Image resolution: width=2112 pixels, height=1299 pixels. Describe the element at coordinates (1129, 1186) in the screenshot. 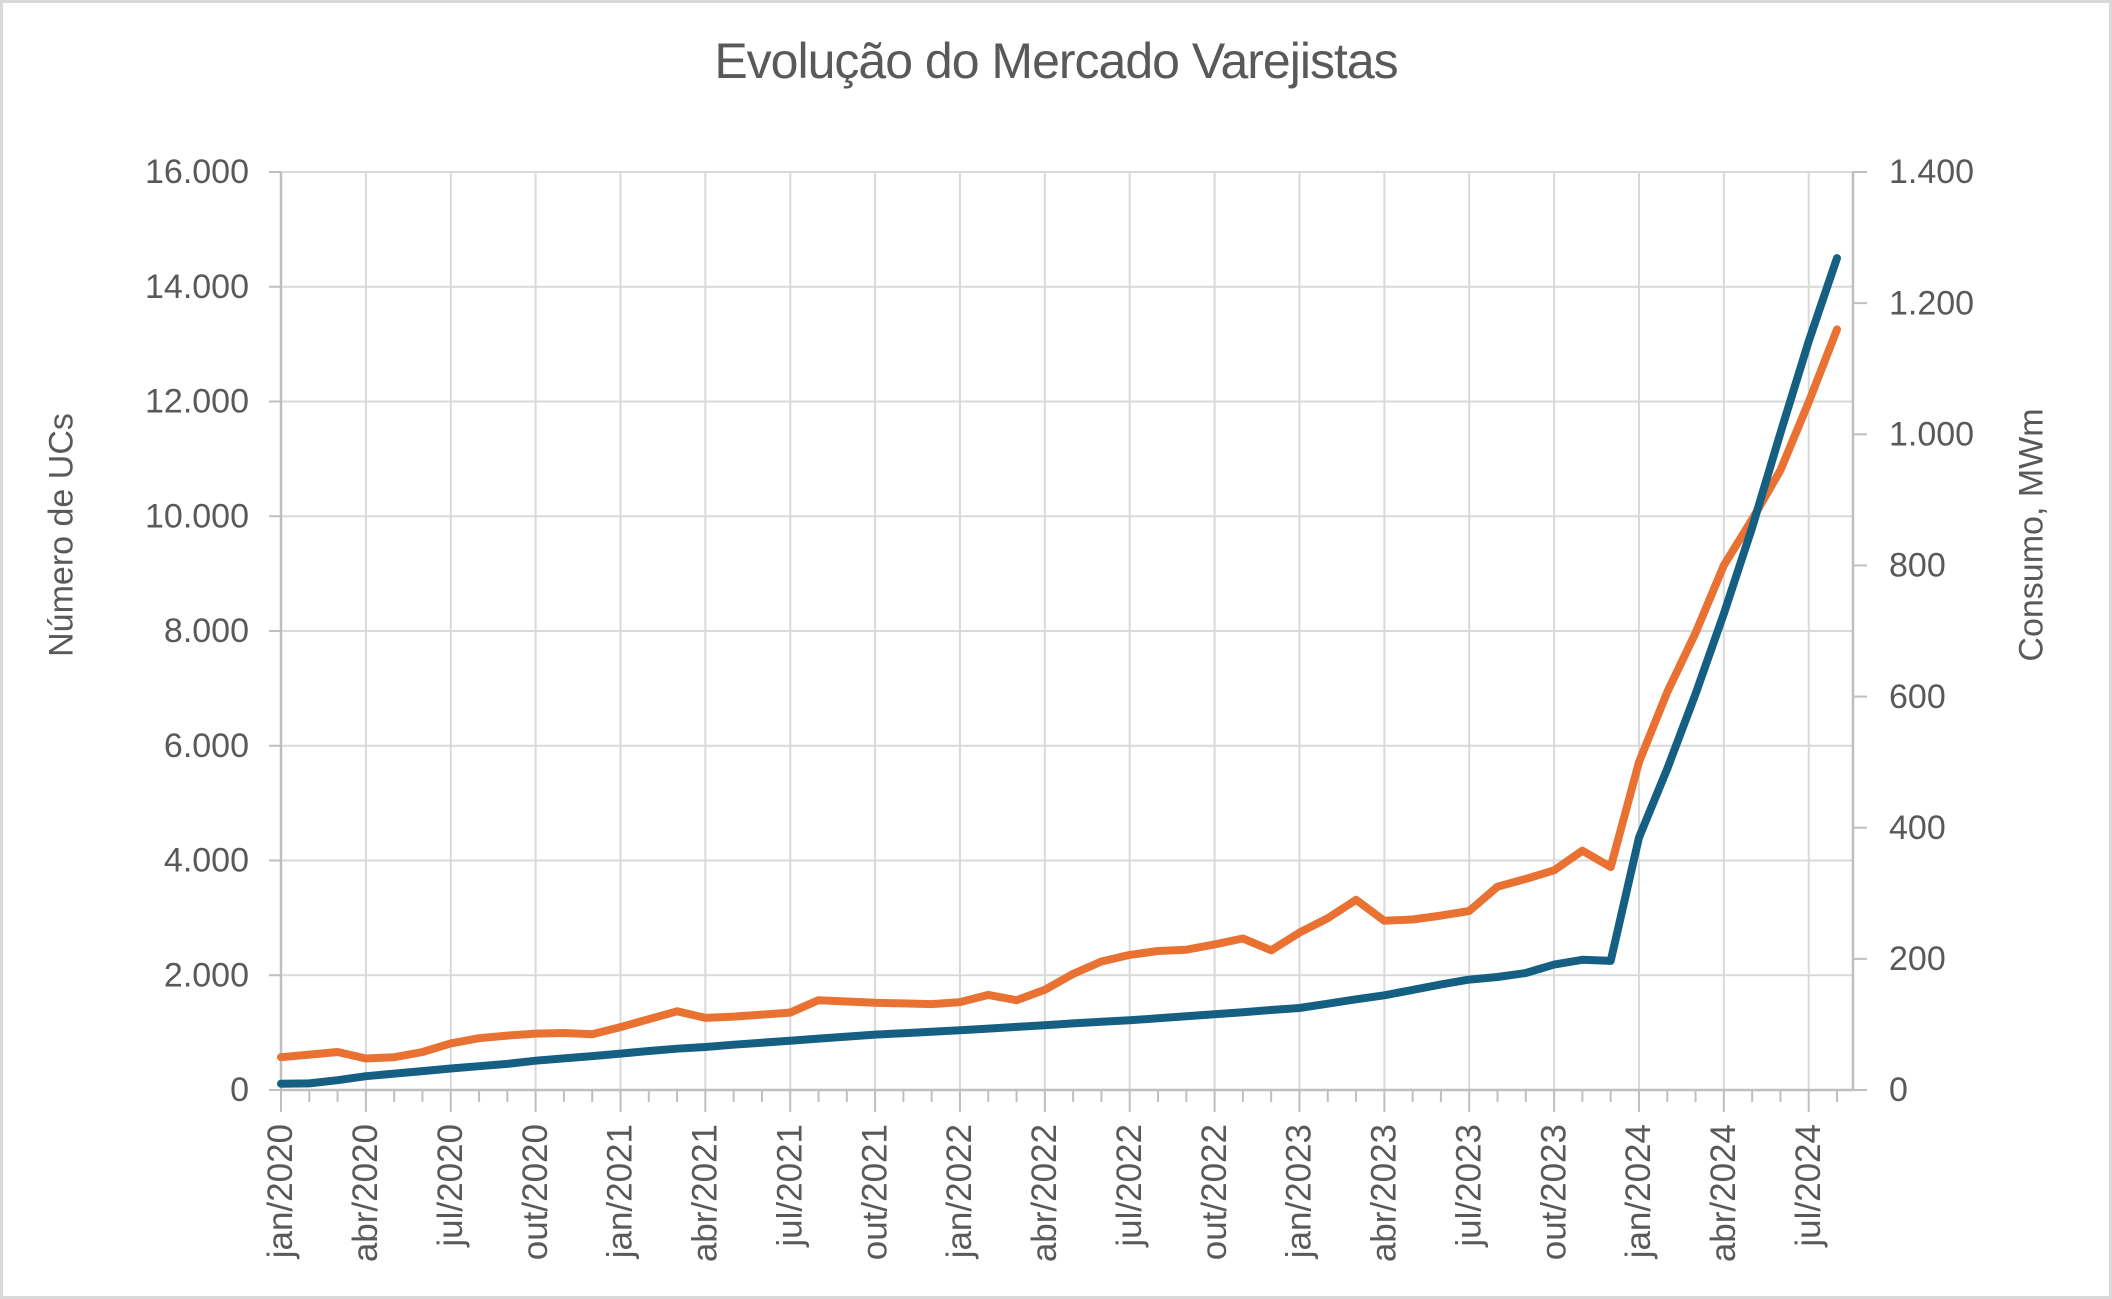

I see `x-axis-label: jul/2022` at that location.